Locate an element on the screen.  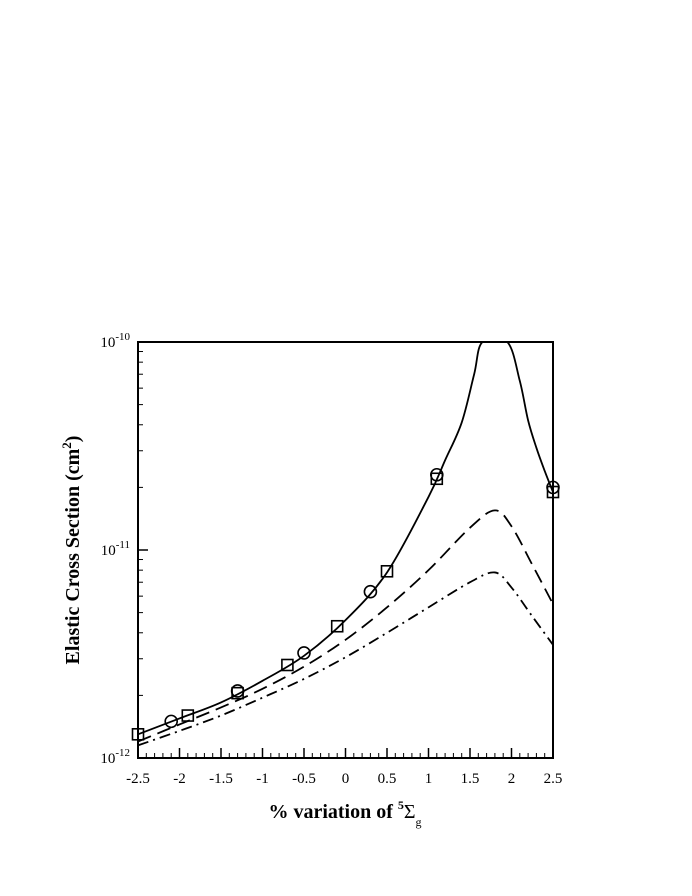
x-tick-label: 0.5 is located at coordinates (387, 779).